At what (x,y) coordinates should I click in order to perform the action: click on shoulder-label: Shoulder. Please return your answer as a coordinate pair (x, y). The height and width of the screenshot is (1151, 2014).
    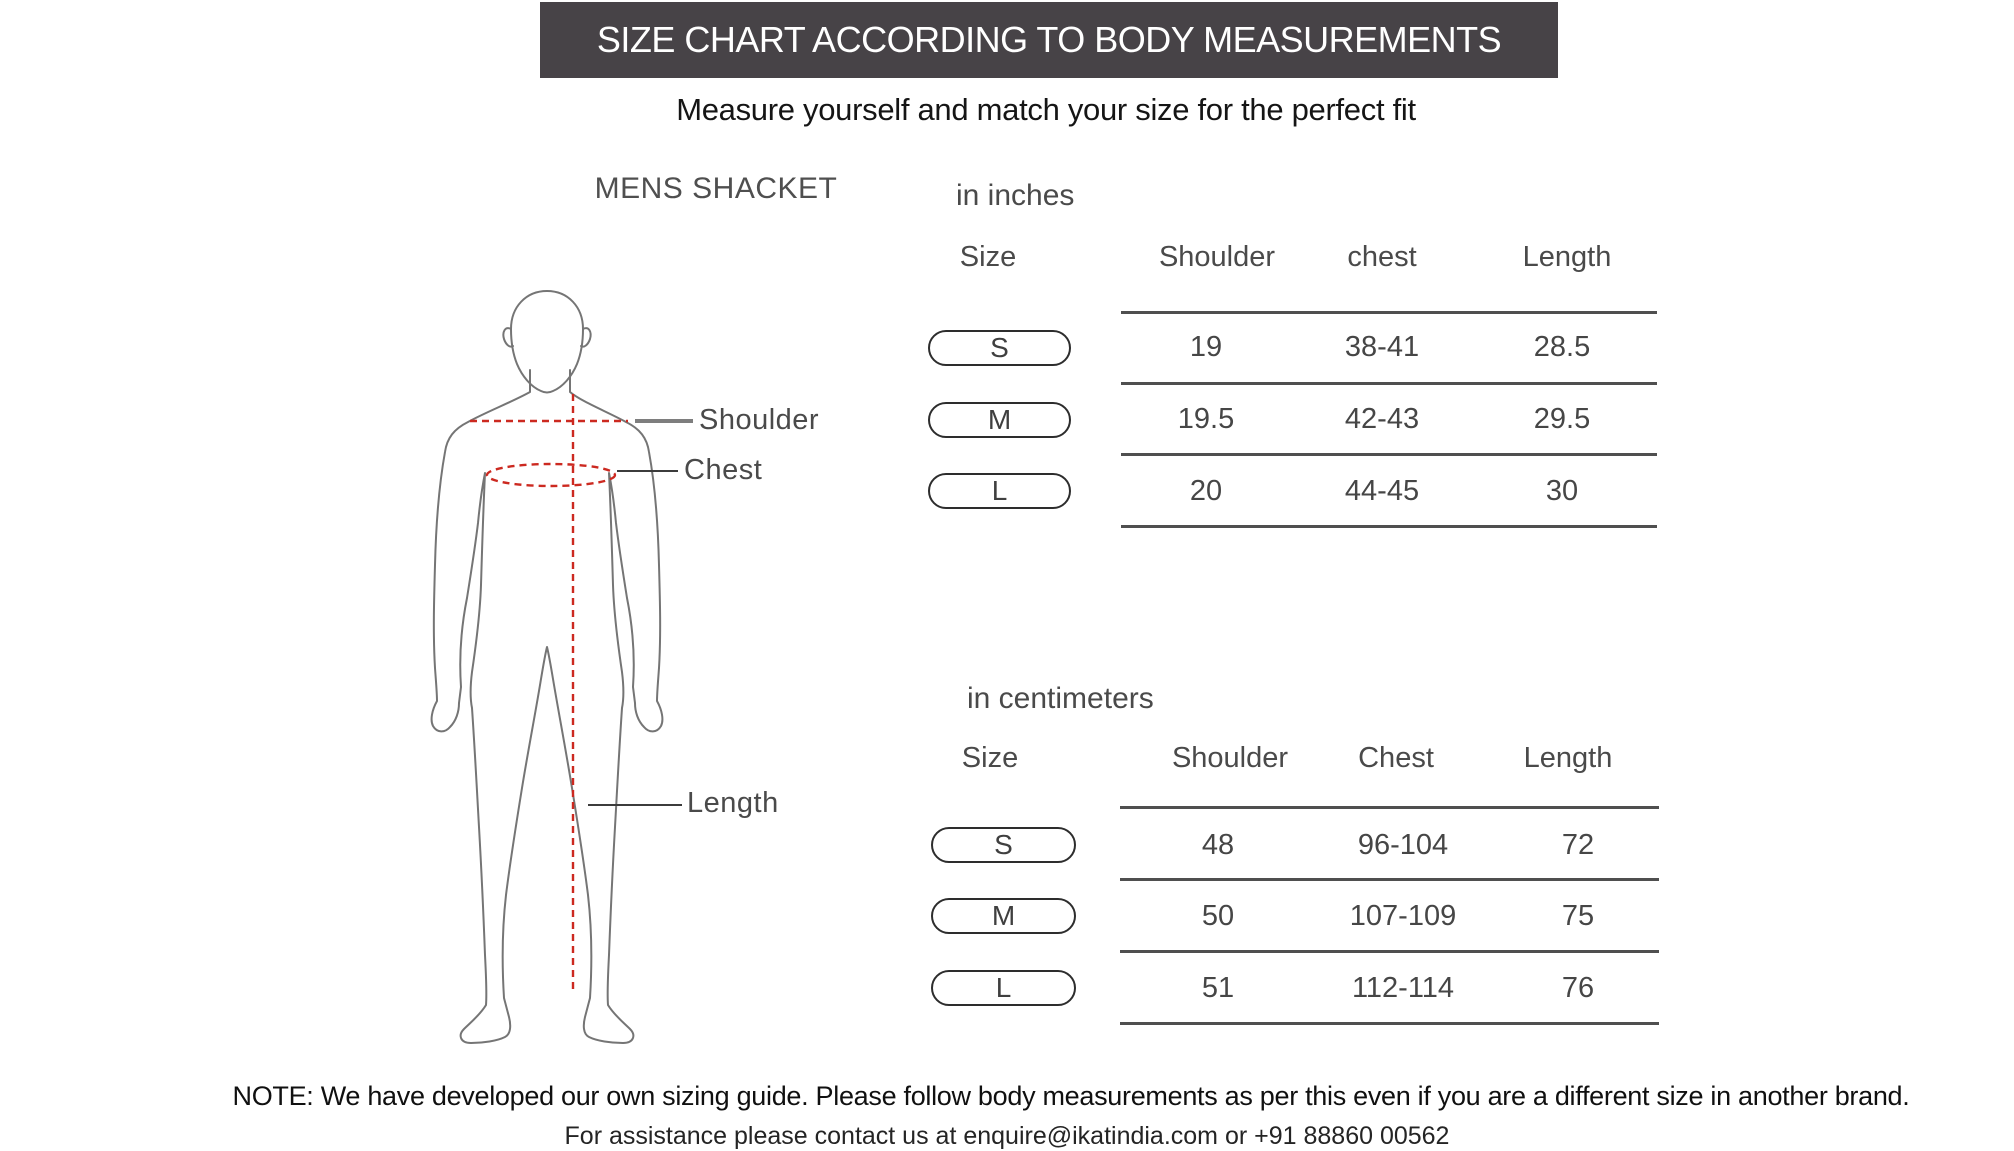
    Looking at the image, I should click on (759, 420).